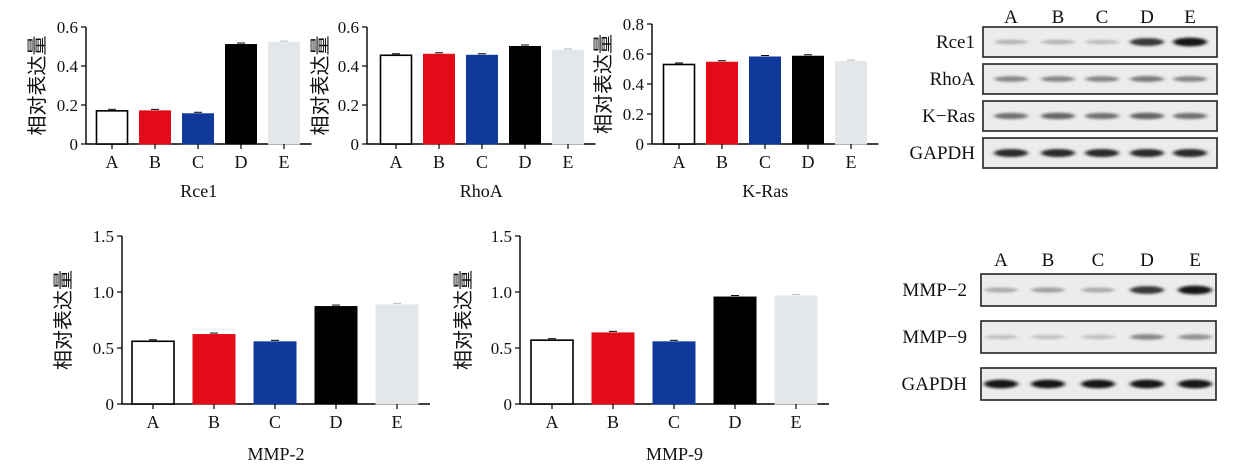 Image resolution: width=1248 pixels, height=472 pixels. I want to click on chart-rhoa: 0 0.2 0.4 0.6 A B C D E RhoA 相对表达量, so click(452, 109).